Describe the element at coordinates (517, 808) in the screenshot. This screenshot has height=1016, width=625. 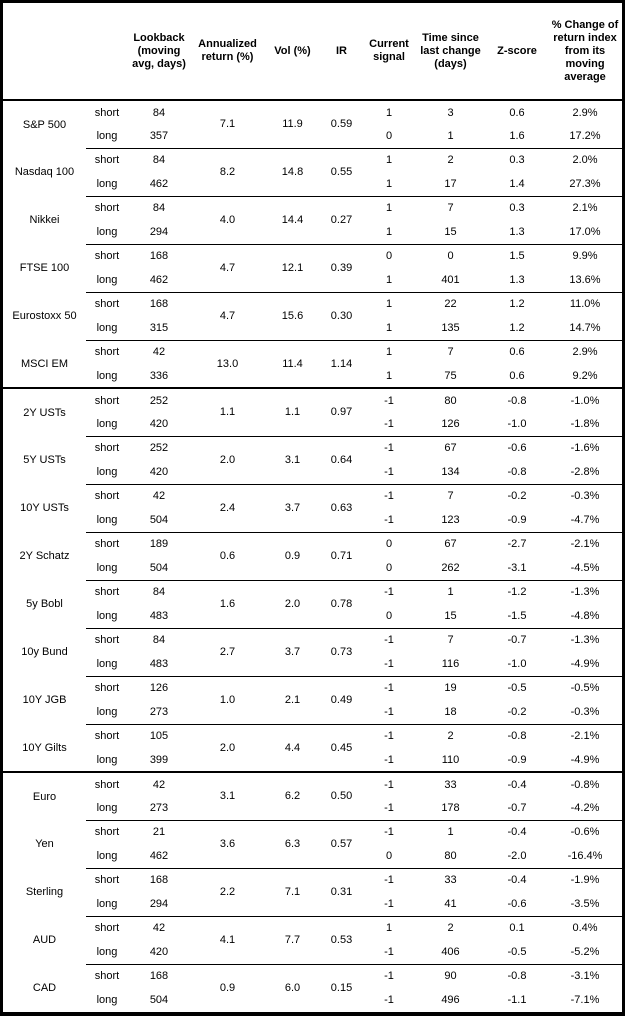
I see `zscore-value: -0.7` at that location.